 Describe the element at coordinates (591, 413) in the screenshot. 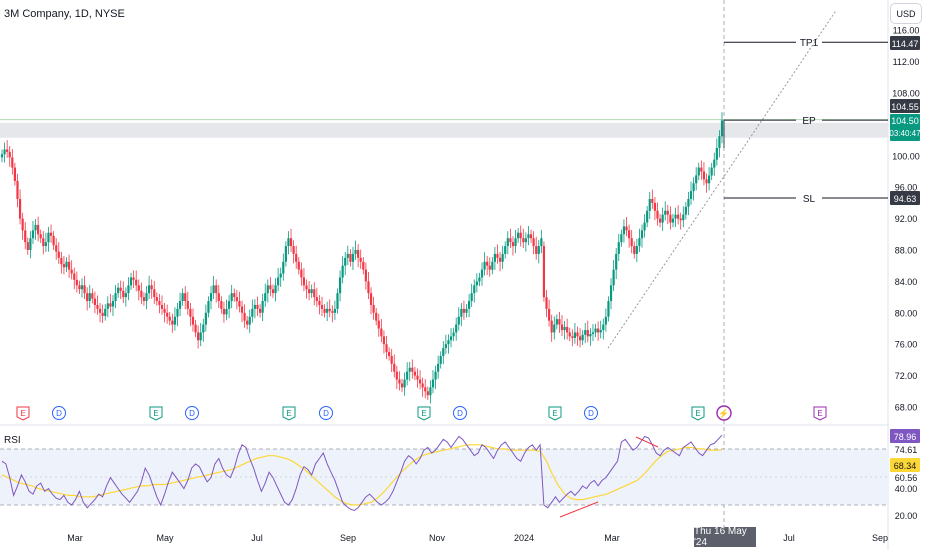

I see `dividend-icon` at that location.